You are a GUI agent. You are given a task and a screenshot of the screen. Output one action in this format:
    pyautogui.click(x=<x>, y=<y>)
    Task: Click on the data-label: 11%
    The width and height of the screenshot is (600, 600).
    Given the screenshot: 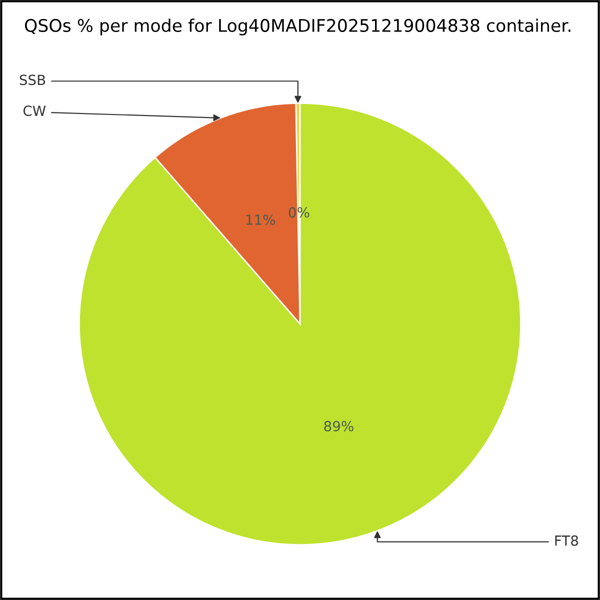 What is the action you would take?
    pyautogui.click(x=260, y=220)
    